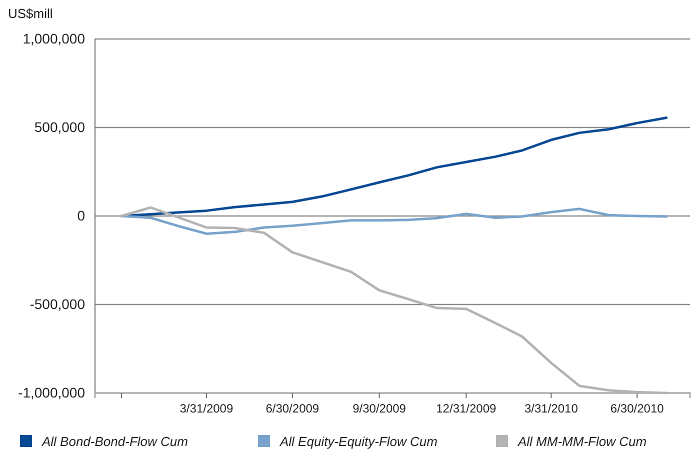 This screenshot has height=455, width=691. What do you see at coordinates (52, 392) in the screenshot?
I see `y-tick-label: -1,000,000` at bounding box center [52, 392].